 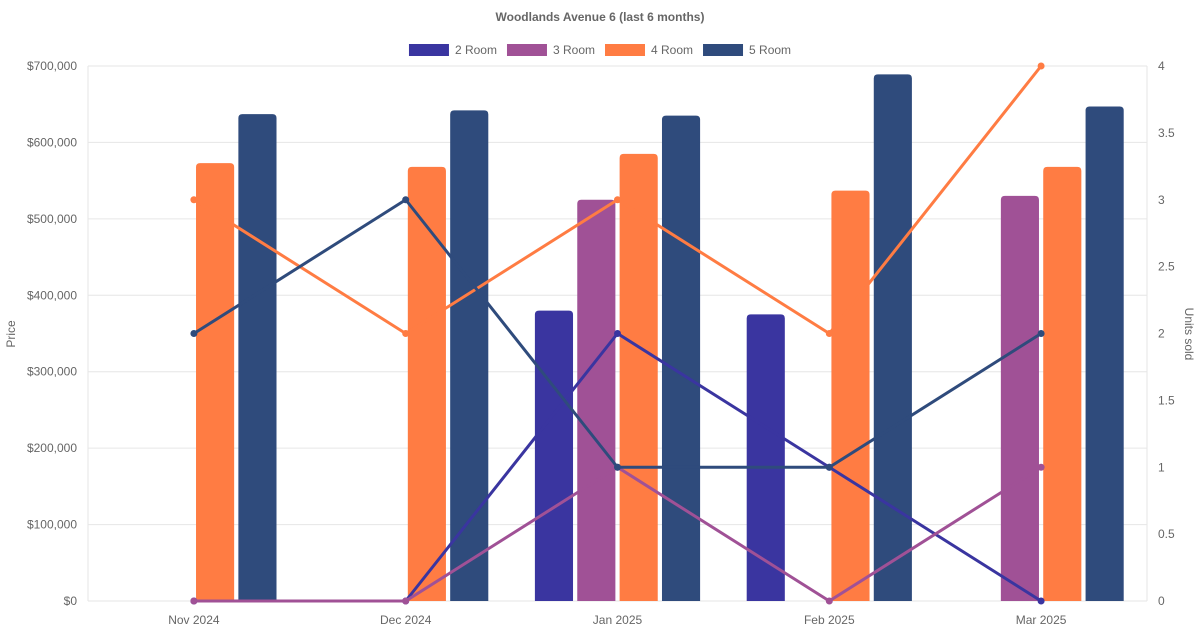 What do you see at coordinates (11, 334) in the screenshot?
I see `left-axis-label: Price` at bounding box center [11, 334].